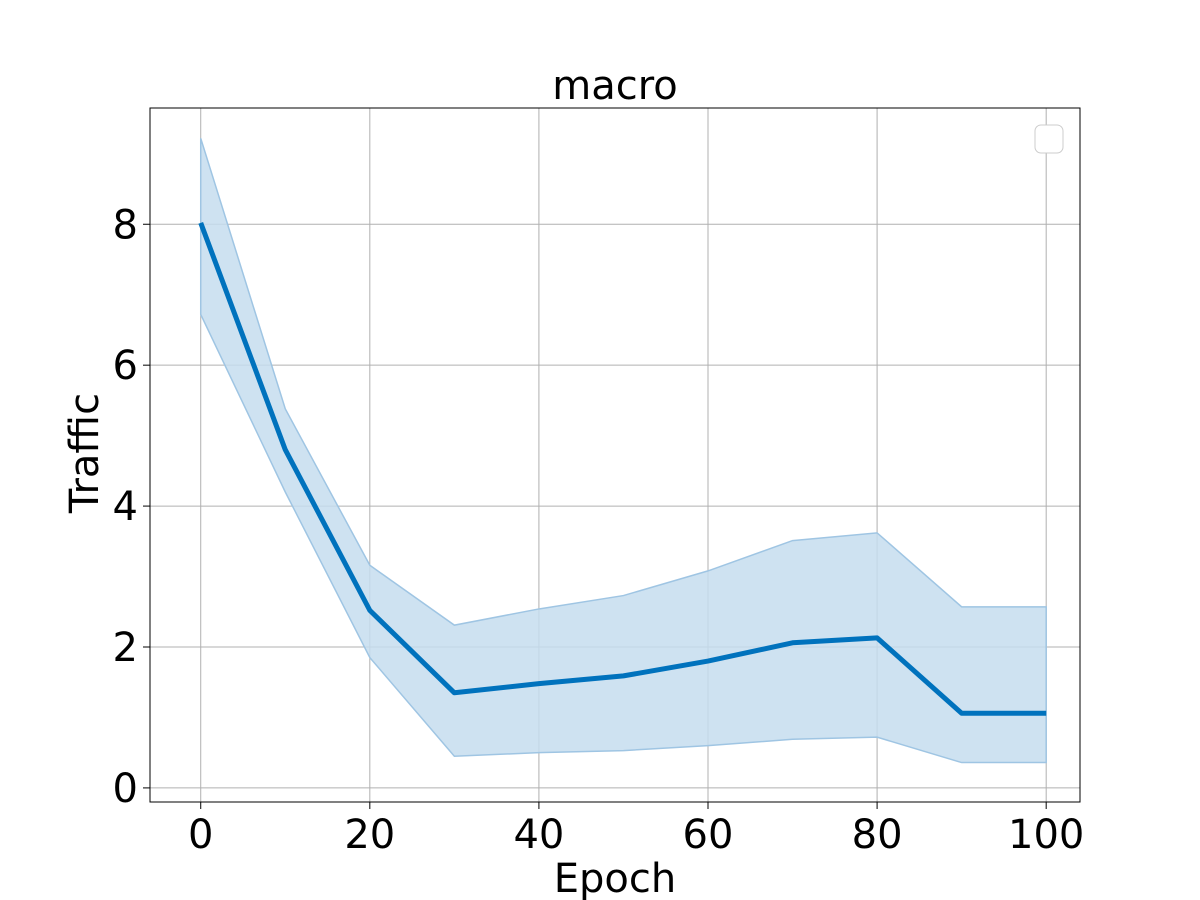 The height and width of the screenshot is (900, 1200). What do you see at coordinates (708, 835) in the screenshot?
I see `x-tick-label: 60` at bounding box center [708, 835].